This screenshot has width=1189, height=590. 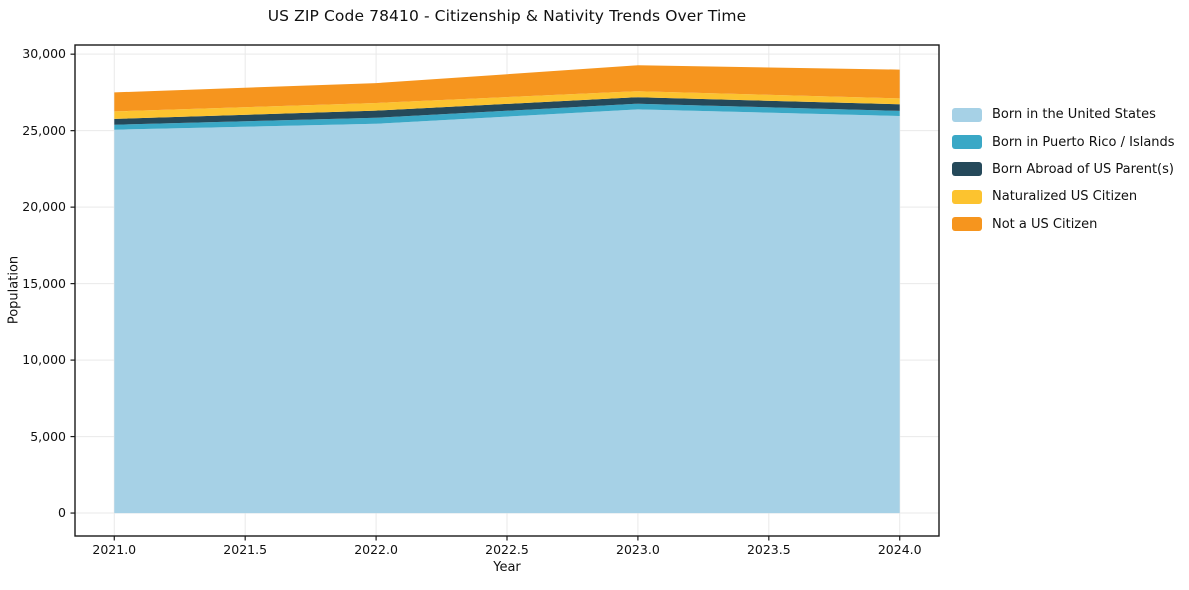 I want to click on legend-item: Naturalized US Citizen, so click(x=1063, y=196).